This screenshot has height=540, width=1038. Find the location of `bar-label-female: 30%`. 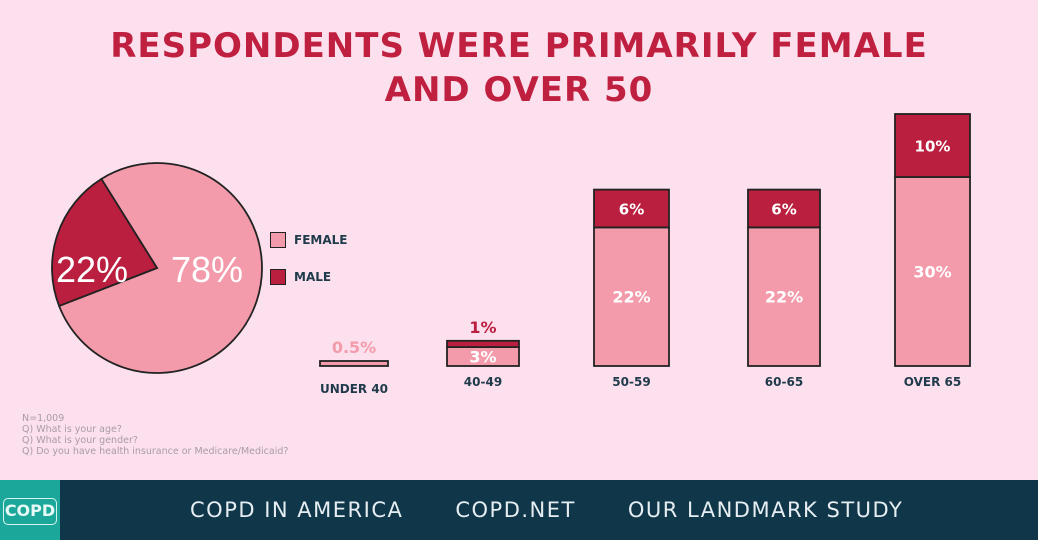

bar-label-female: 30% is located at coordinates (932, 272).